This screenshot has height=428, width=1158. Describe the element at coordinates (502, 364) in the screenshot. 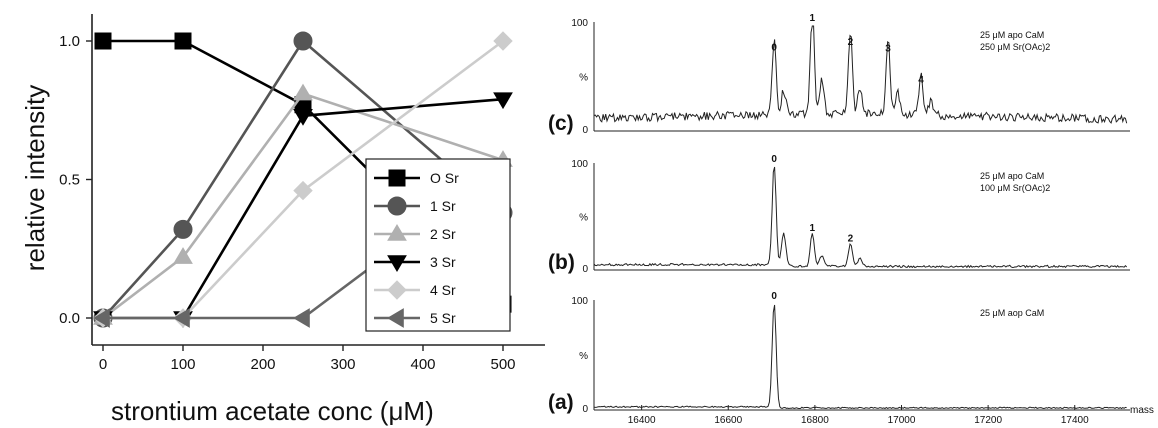

I see `x-tick-label: 500` at that location.